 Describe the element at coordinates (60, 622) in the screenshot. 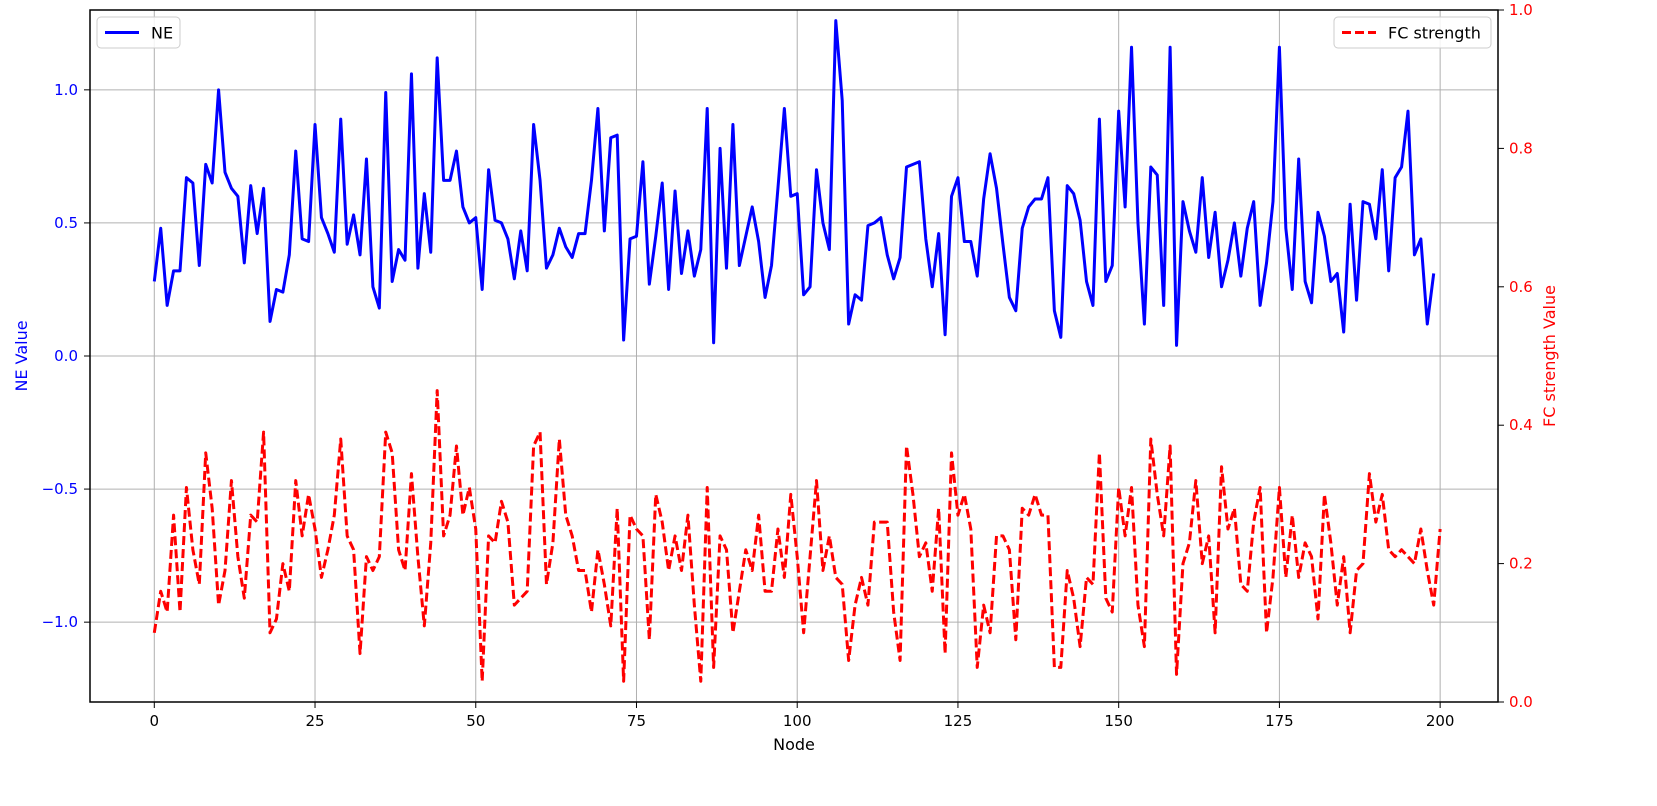

I see `y-left-tick-label: −1.0` at that location.